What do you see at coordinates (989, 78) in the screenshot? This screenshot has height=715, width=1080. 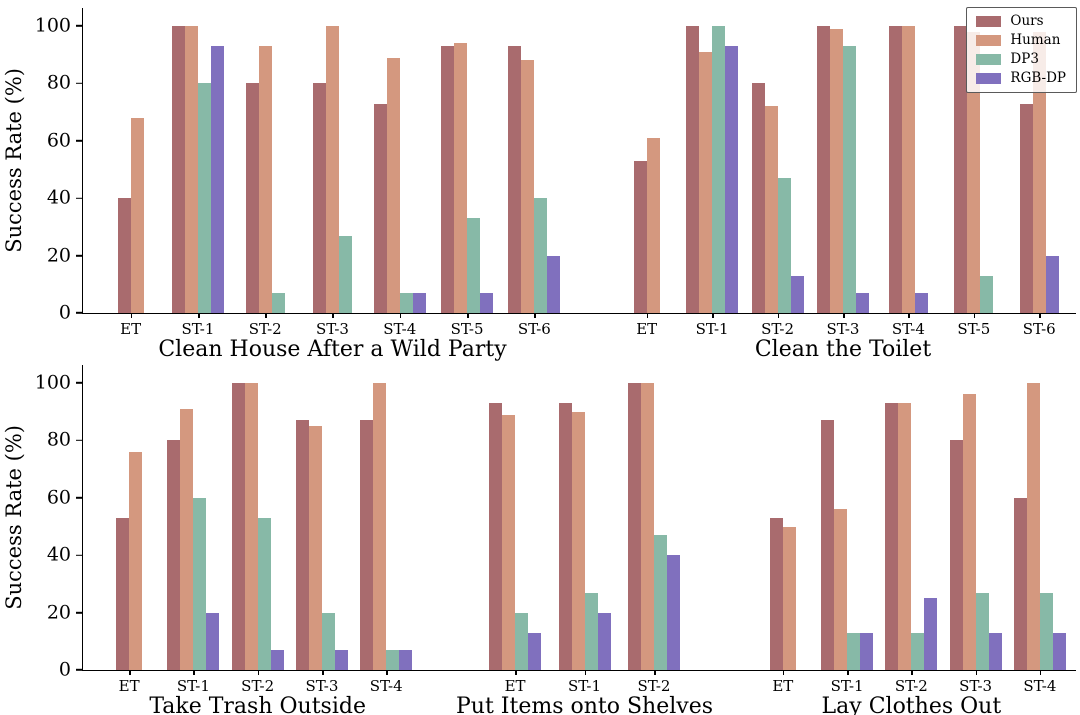 I see `legend-swatch-rgb-dp` at bounding box center [989, 78].